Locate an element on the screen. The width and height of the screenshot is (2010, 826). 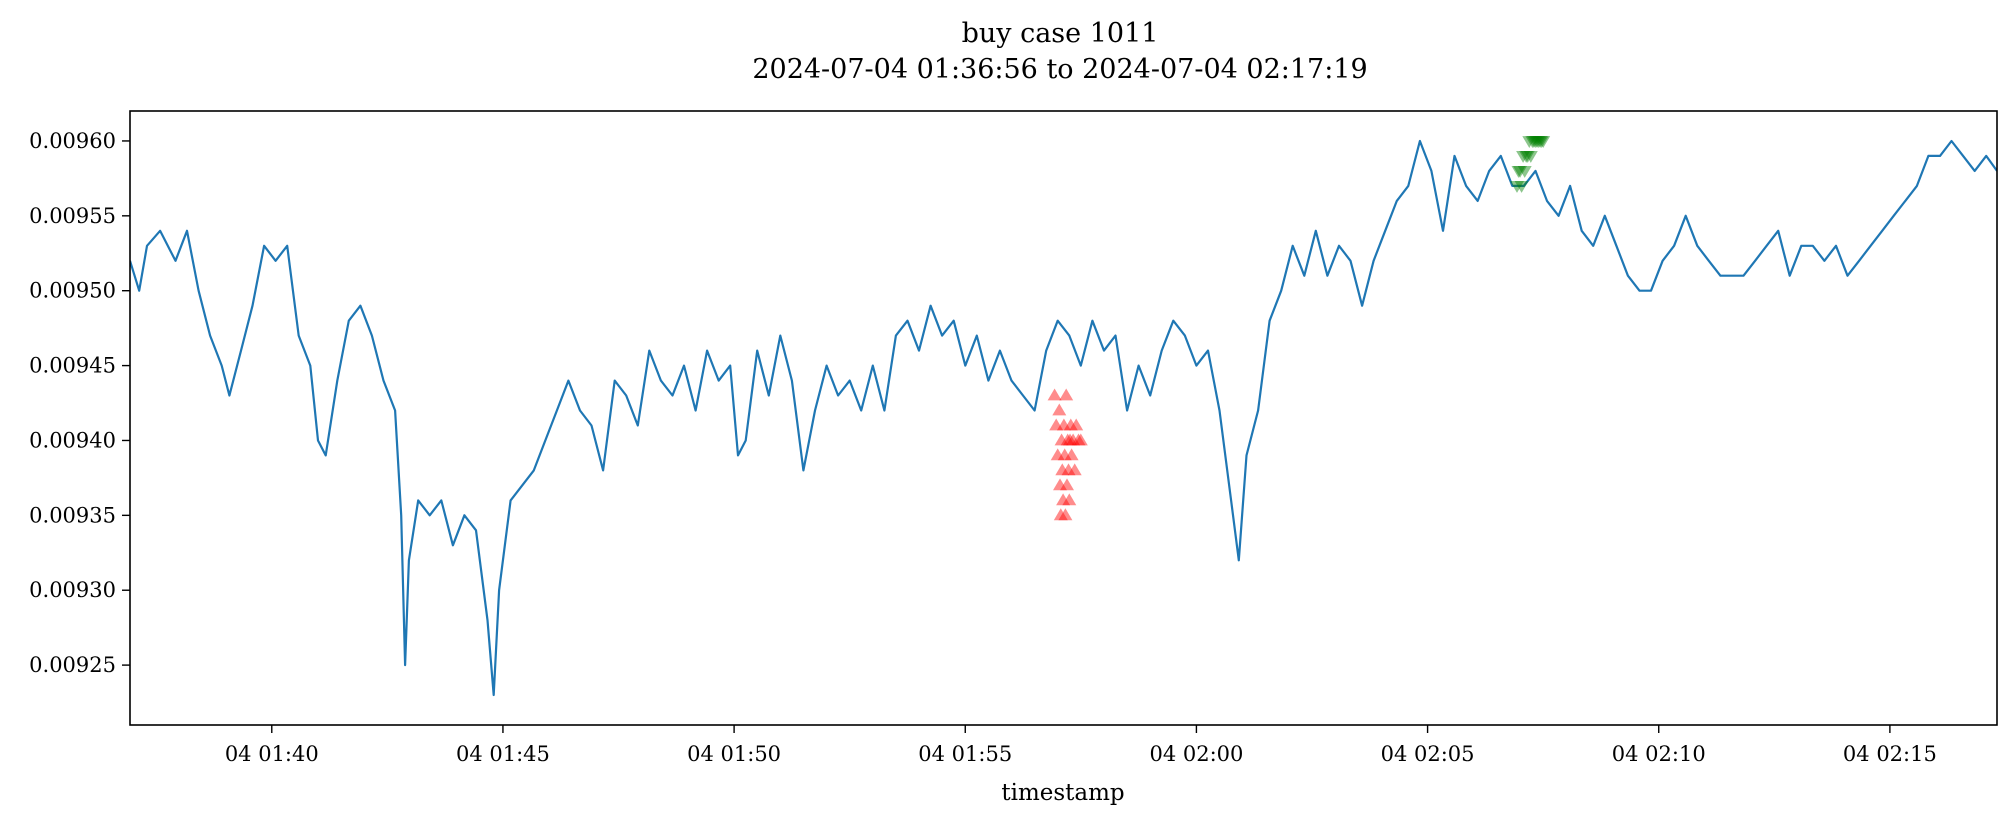
y-tick-label: 0.00945 is located at coordinates (72, 366).